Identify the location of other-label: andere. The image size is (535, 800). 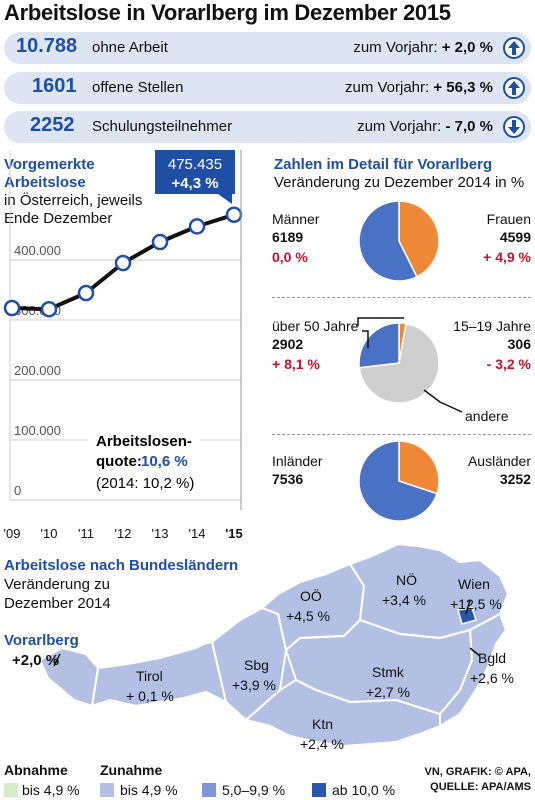
(487, 416).